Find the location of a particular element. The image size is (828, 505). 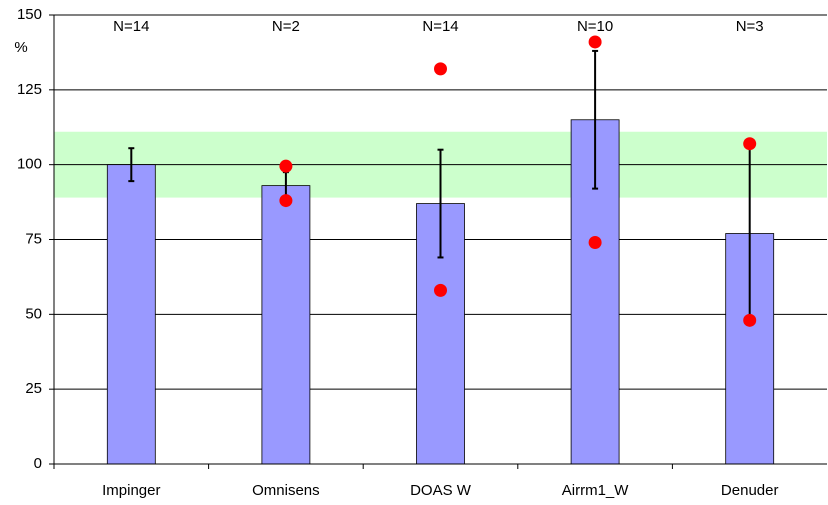

x-tick-label: DOAS W is located at coordinates (441, 490).